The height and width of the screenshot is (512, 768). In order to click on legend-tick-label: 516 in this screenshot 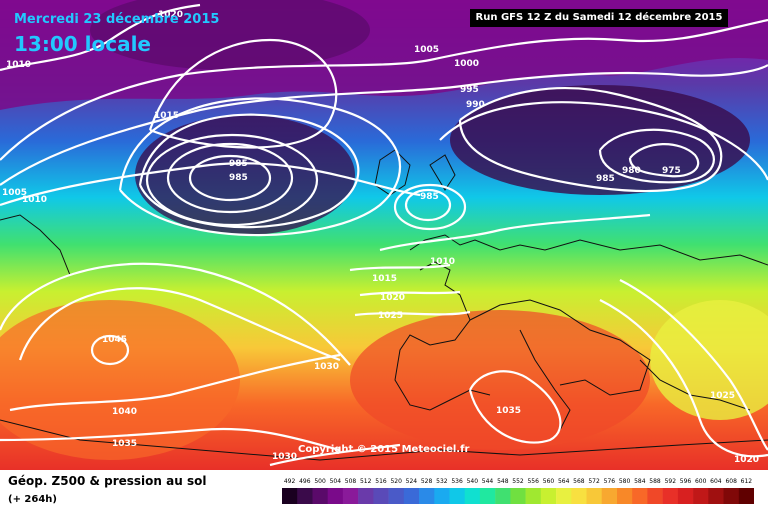, I will do `click(381, 481)`.